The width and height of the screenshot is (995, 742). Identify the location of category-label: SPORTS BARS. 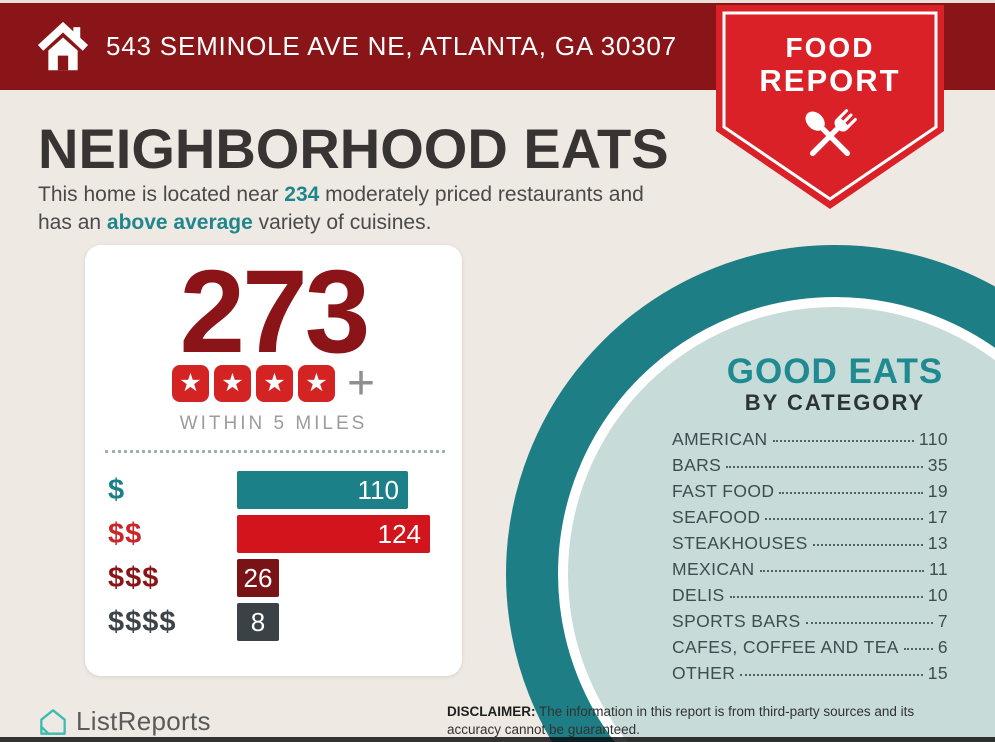
(736, 621).